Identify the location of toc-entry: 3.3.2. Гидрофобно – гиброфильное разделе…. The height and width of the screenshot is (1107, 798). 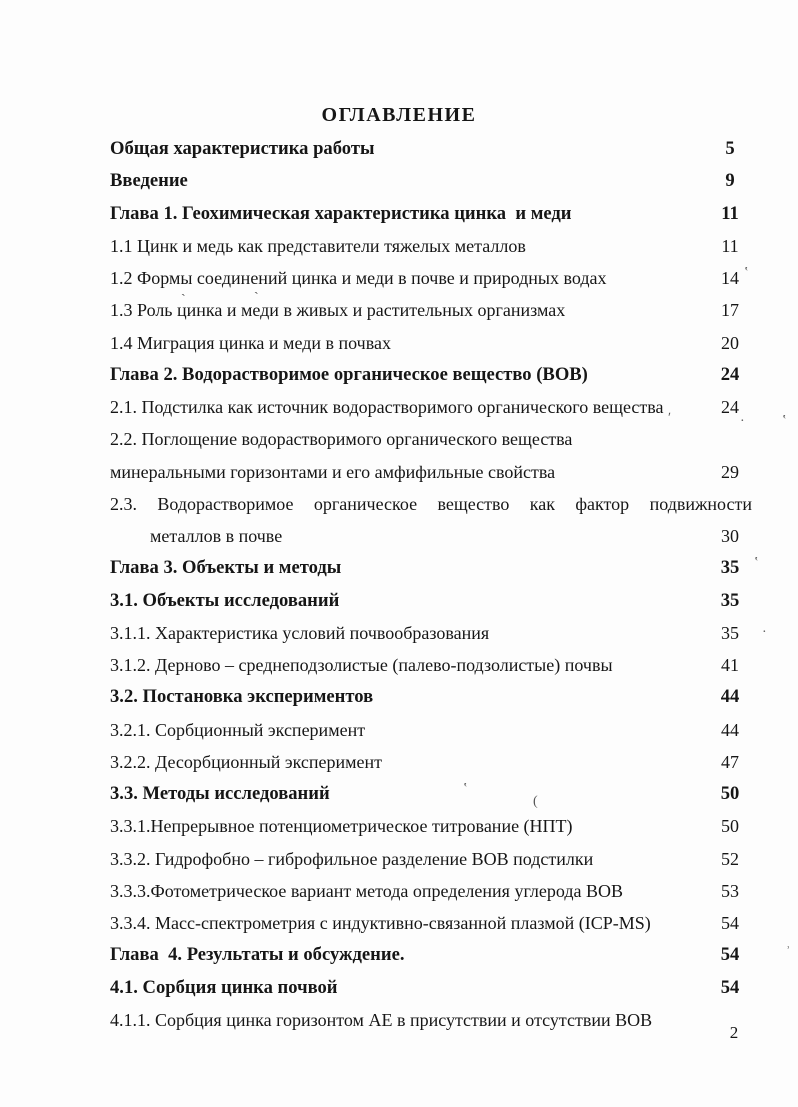
(431, 859).